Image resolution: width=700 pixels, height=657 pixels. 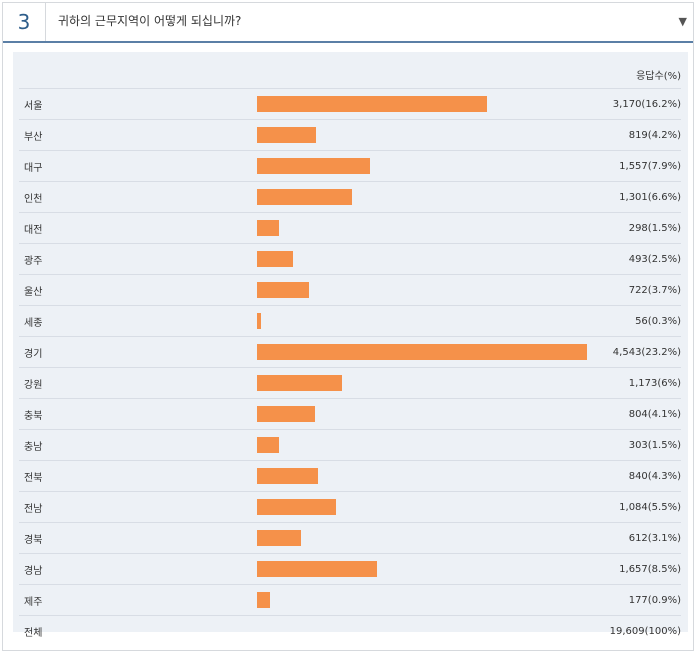 I want to click on table-row: 경기 4,543(23.2%), so click(x=350, y=352).